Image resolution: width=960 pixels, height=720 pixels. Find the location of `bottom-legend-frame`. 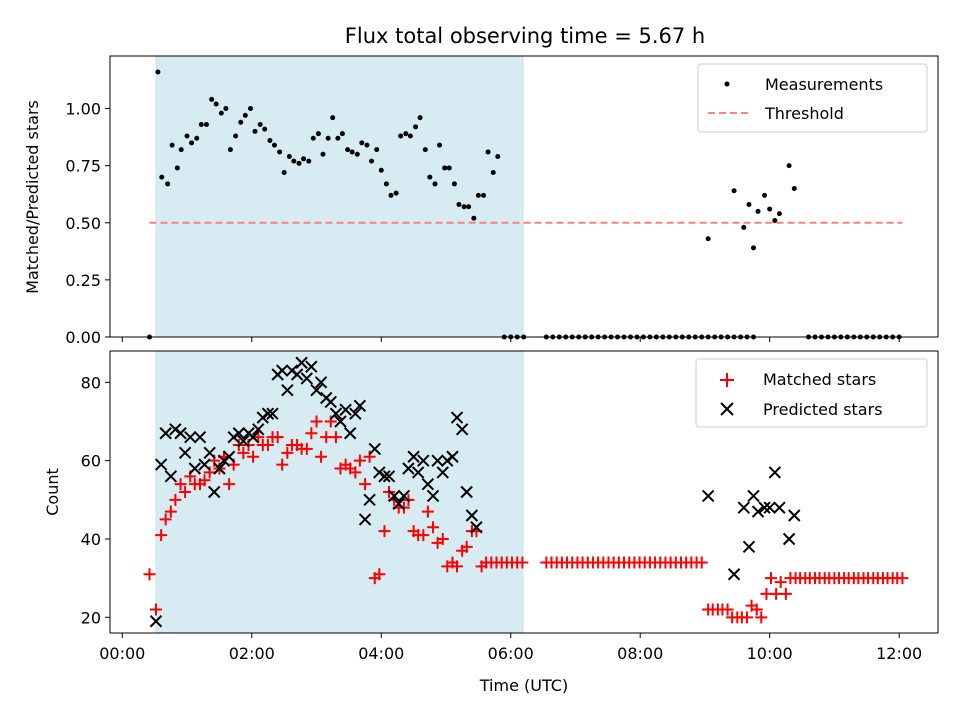

bottom-legend-frame is located at coordinates (811, 393).